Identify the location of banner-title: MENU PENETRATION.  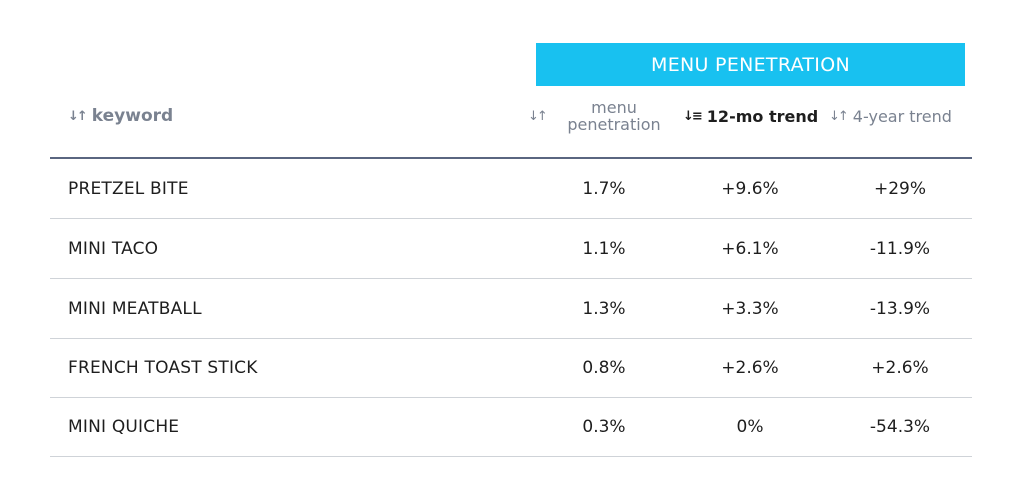
(750, 64).